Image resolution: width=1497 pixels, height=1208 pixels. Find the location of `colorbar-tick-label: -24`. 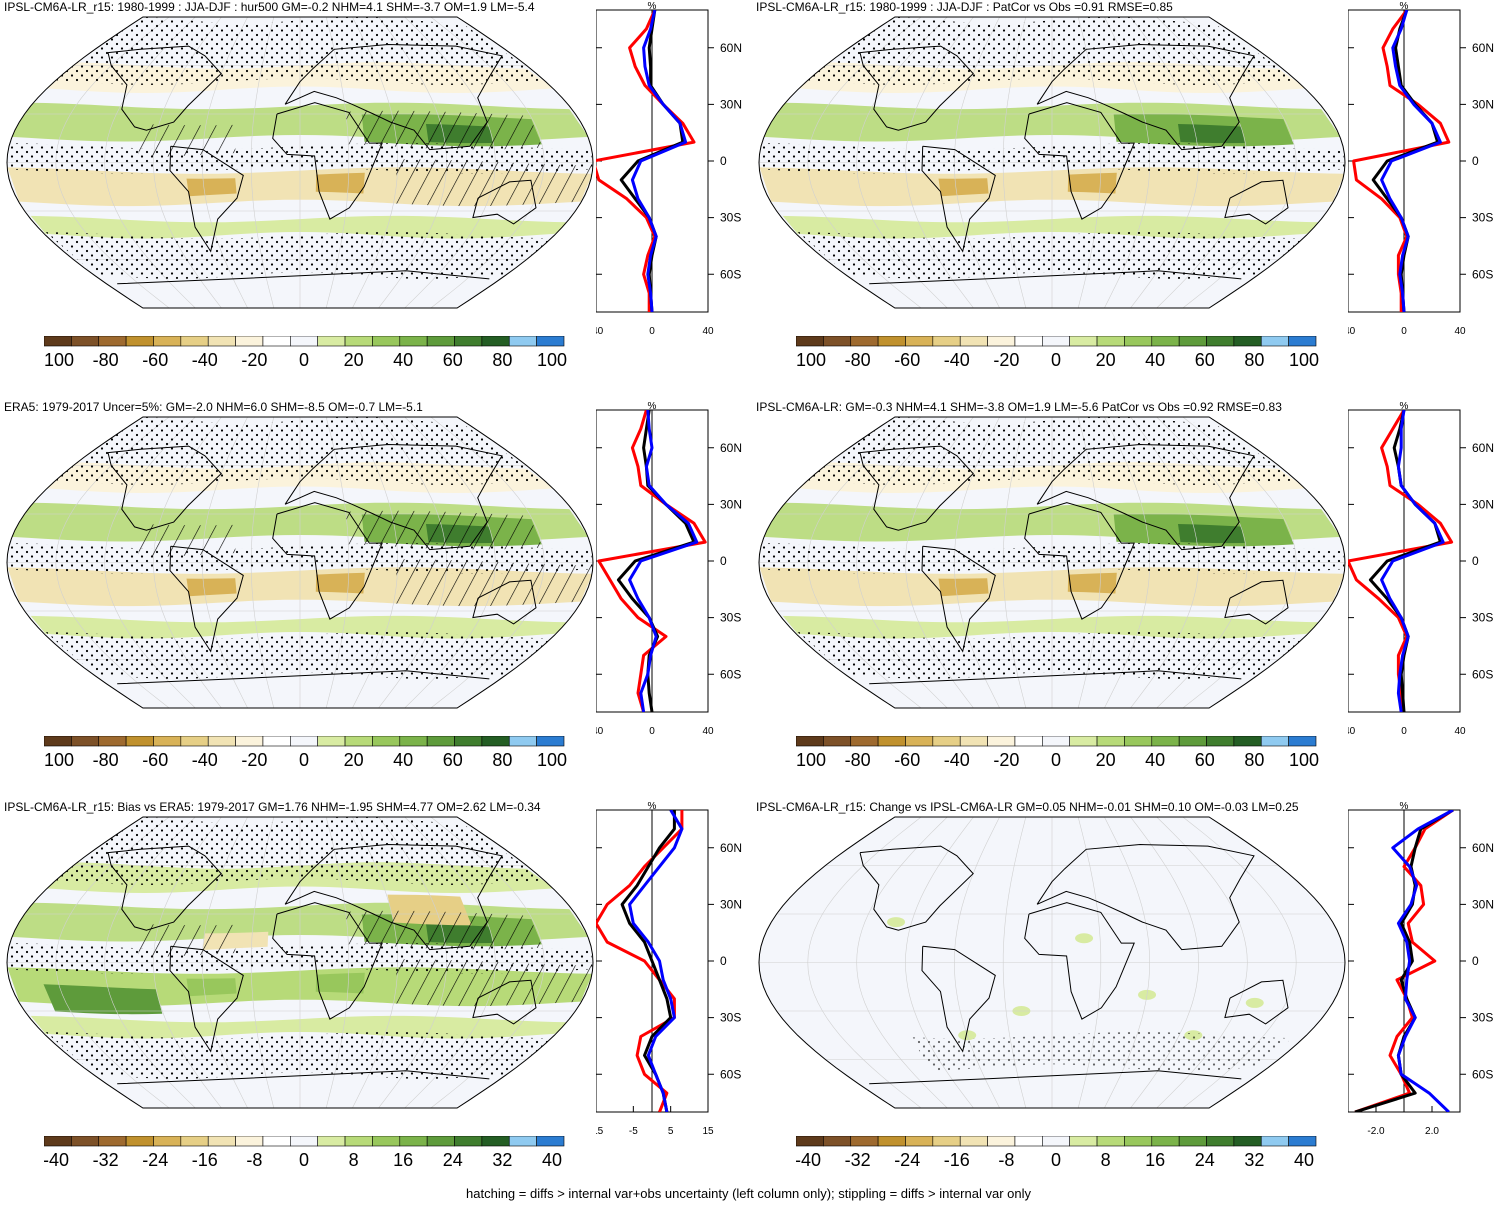

colorbar-tick-label: -24 is located at coordinates (907, 1160).